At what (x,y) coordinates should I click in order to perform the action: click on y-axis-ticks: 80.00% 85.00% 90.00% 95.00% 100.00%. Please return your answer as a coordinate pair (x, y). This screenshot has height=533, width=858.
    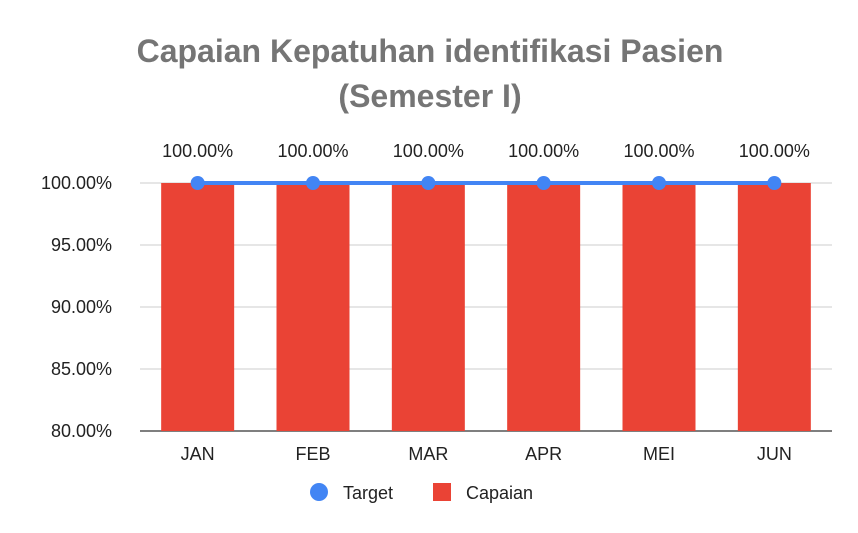
    Looking at the image, I should click on (76, 307).